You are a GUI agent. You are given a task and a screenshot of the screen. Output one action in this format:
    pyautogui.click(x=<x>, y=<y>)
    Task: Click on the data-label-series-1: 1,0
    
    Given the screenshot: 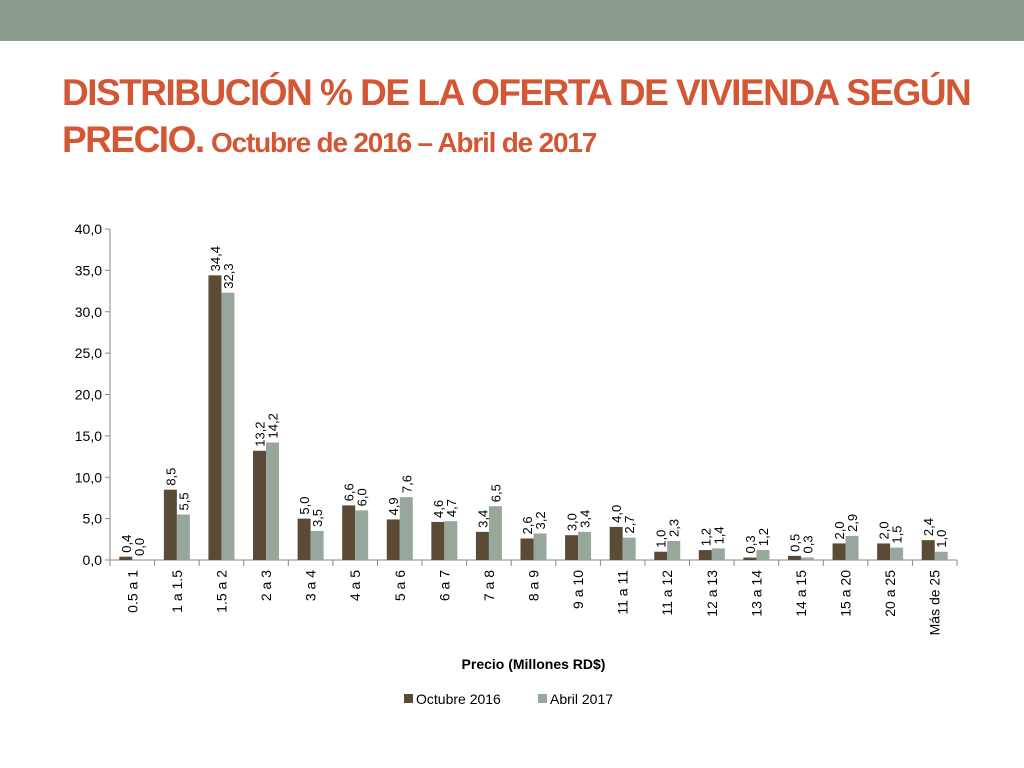 What is the action you would take?
    pyautogui.click(x=661, y=539)
    